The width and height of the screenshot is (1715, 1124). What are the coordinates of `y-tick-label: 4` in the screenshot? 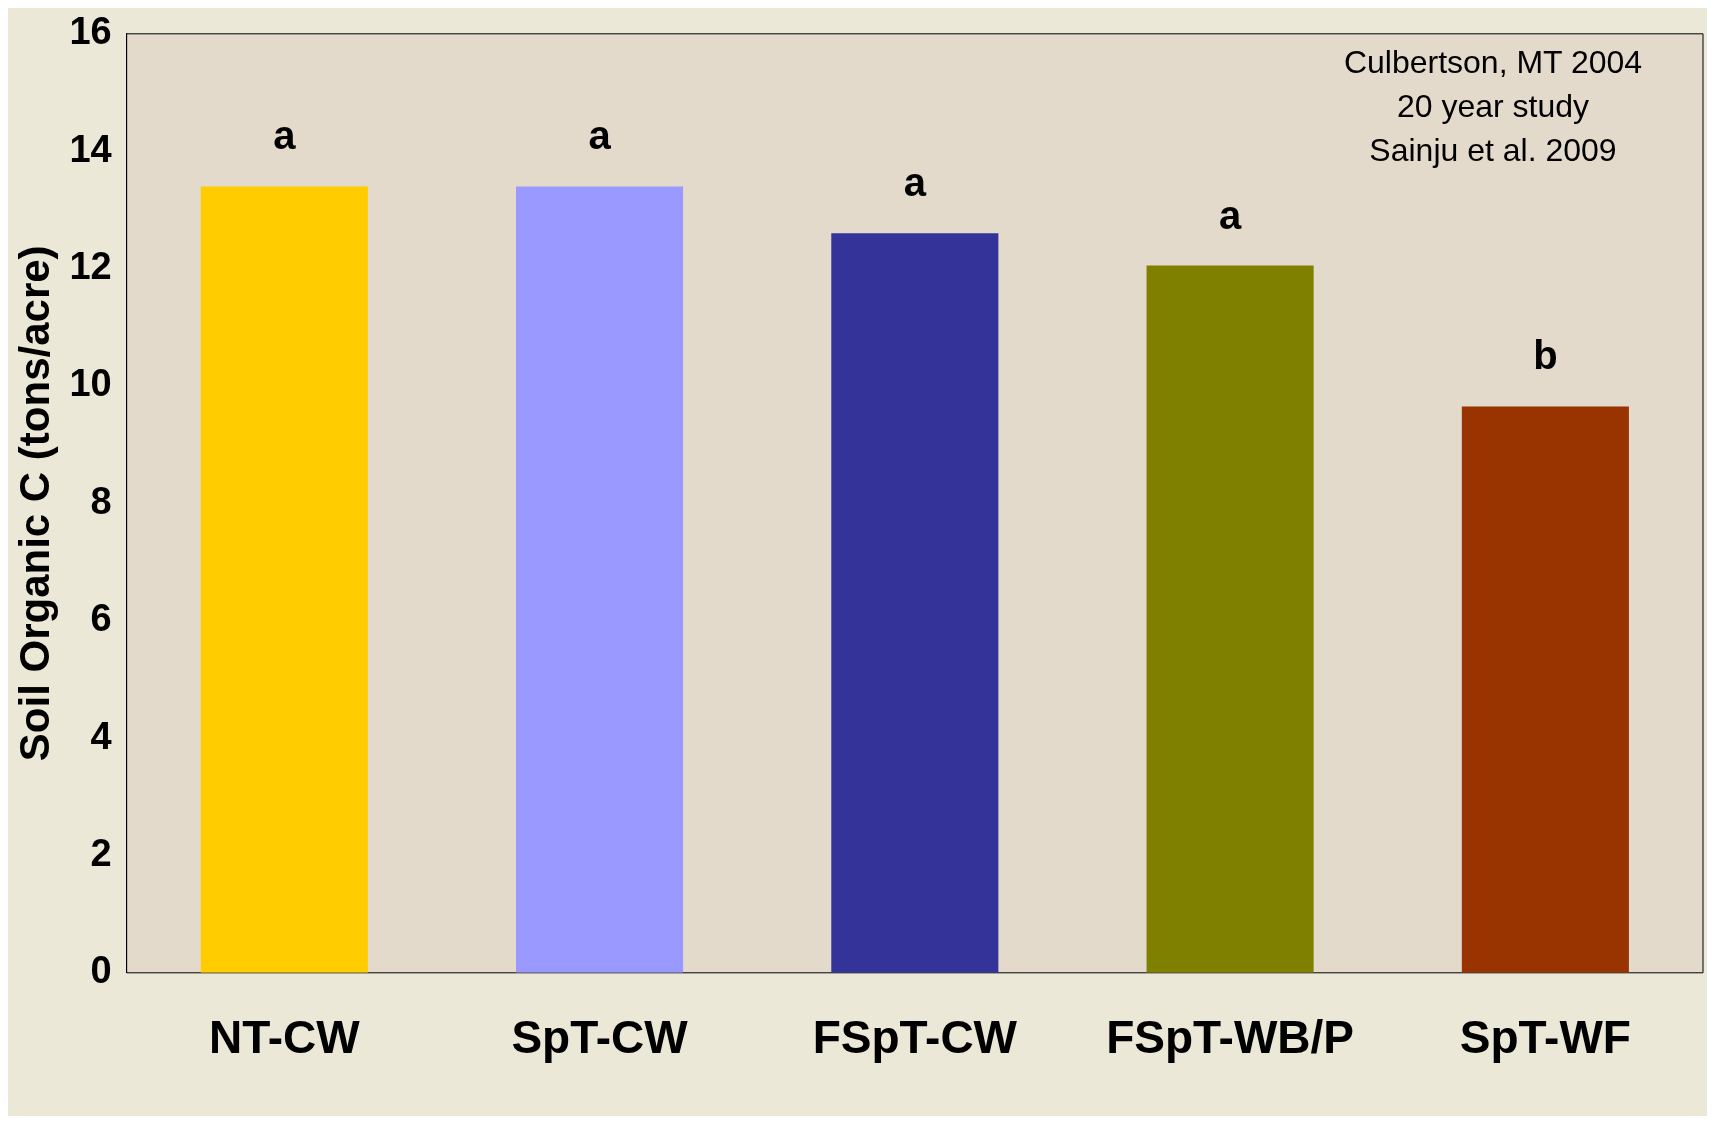 It's located at (101, 735).